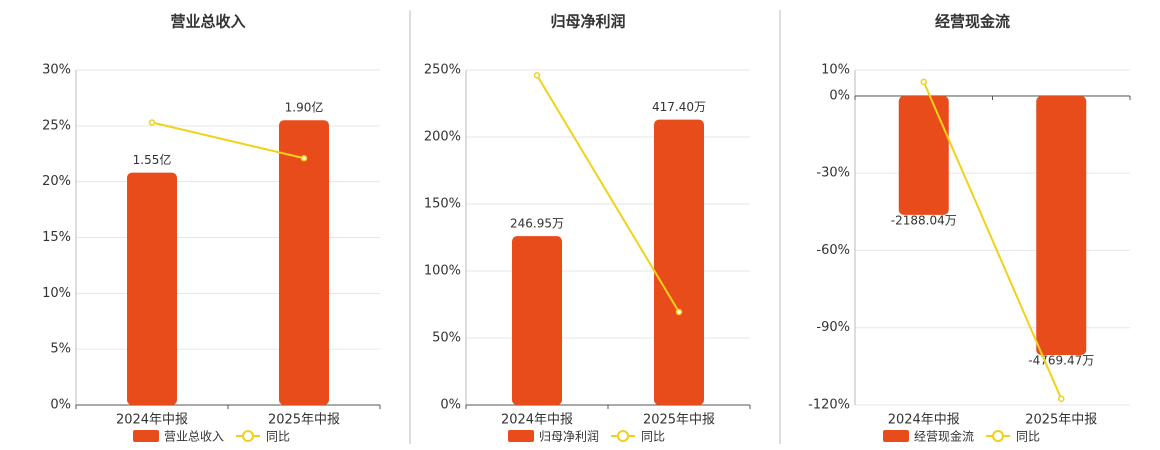 Image resolution: width=1160 pixels, height=450 pixels. Describe the element at coordinates (152, 159) in the screenshot. I see `value-label: 1.55亿` at that location.